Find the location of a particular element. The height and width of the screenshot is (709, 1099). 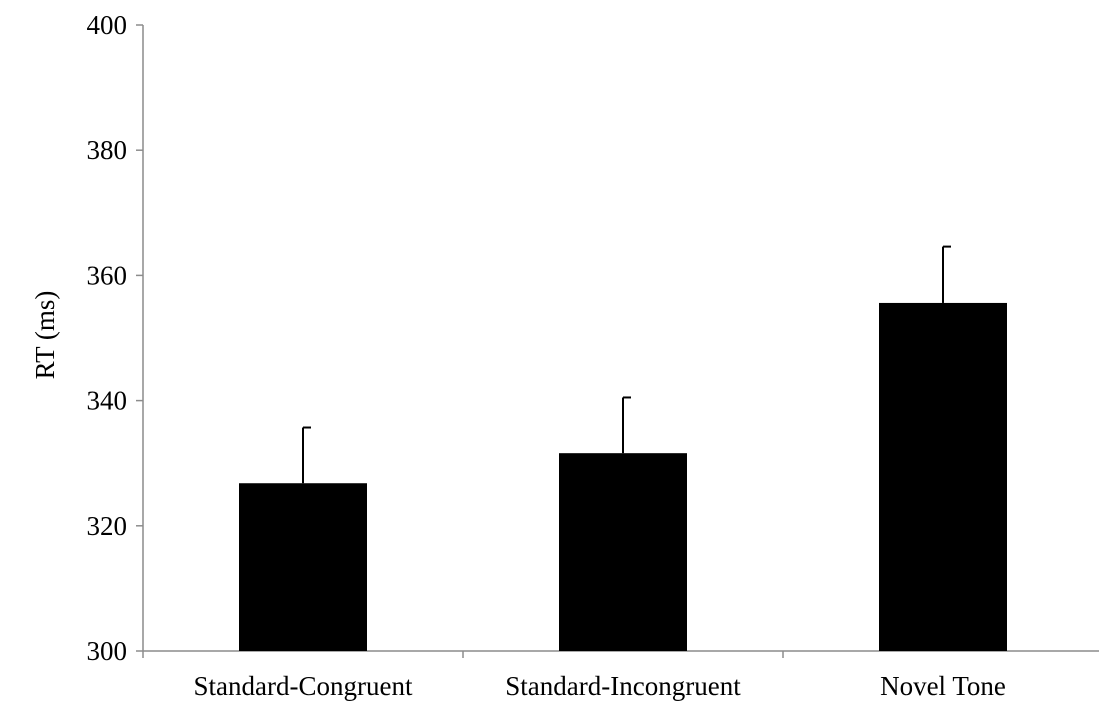

y-tick-label: 300 is located at coordinates (107, 651).